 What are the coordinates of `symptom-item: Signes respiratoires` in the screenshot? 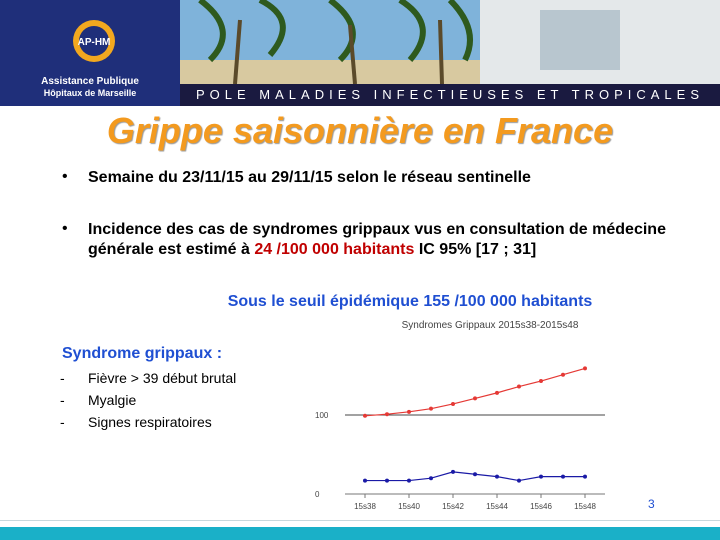 It's located at (150, 422).